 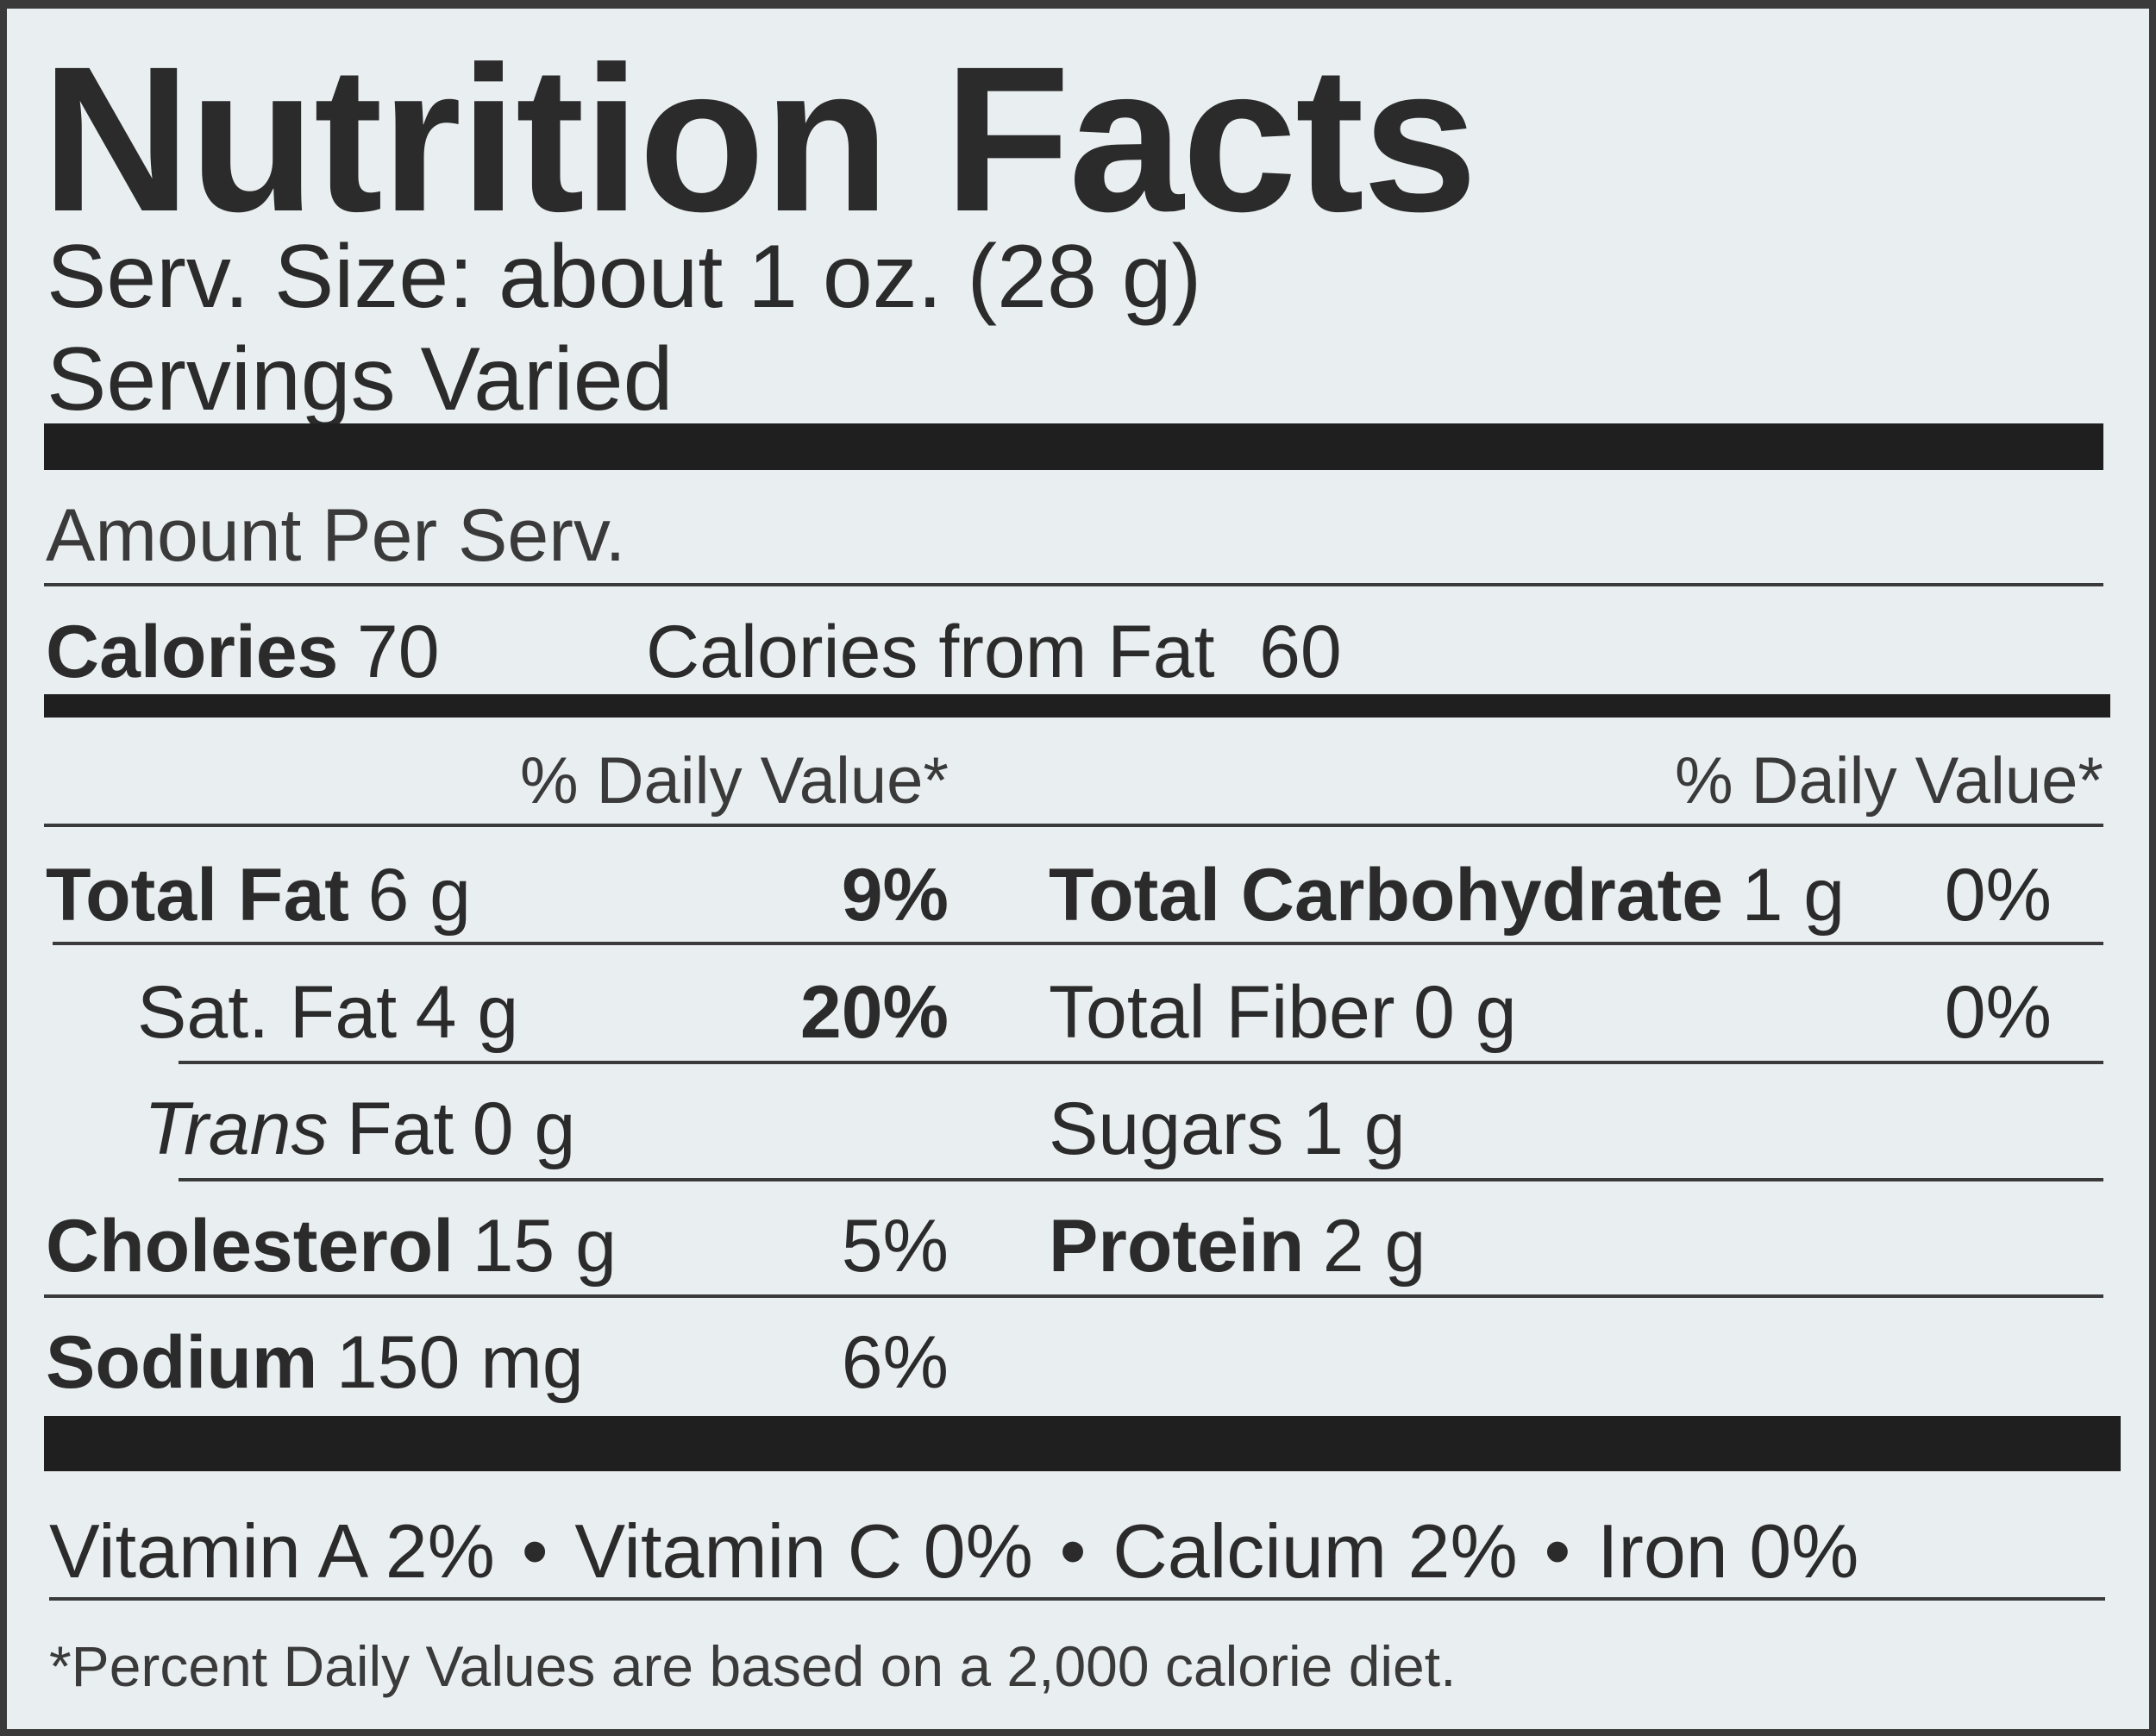 I want to click on nutrient: Sat. Fat 4 g, so click(x=327, y=1012).